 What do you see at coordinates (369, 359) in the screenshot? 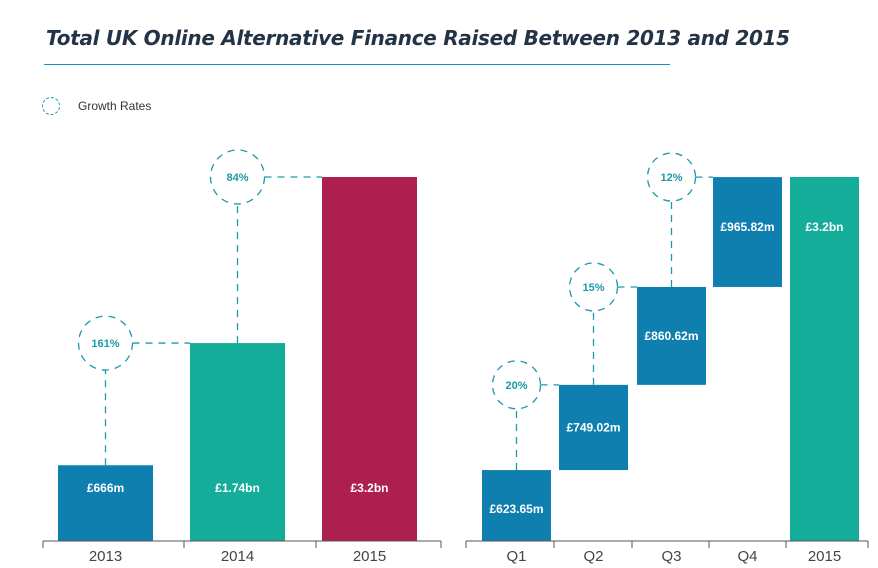
I see `bar-2015` at bounding box center [369, 359].